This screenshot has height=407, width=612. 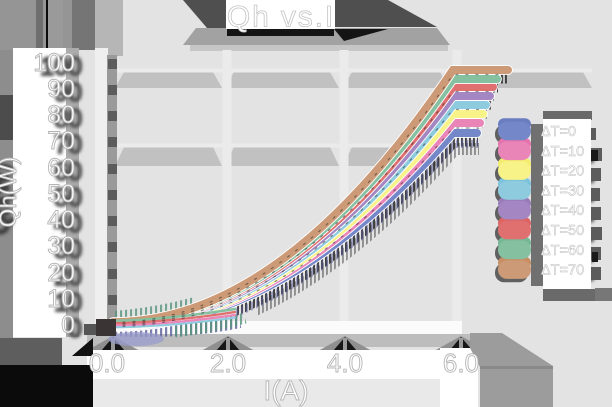 What do you see at coordinates (562, 152) in the screenshot?
I see `svg-text: ΔT=10` at bounding box center [562, 152].